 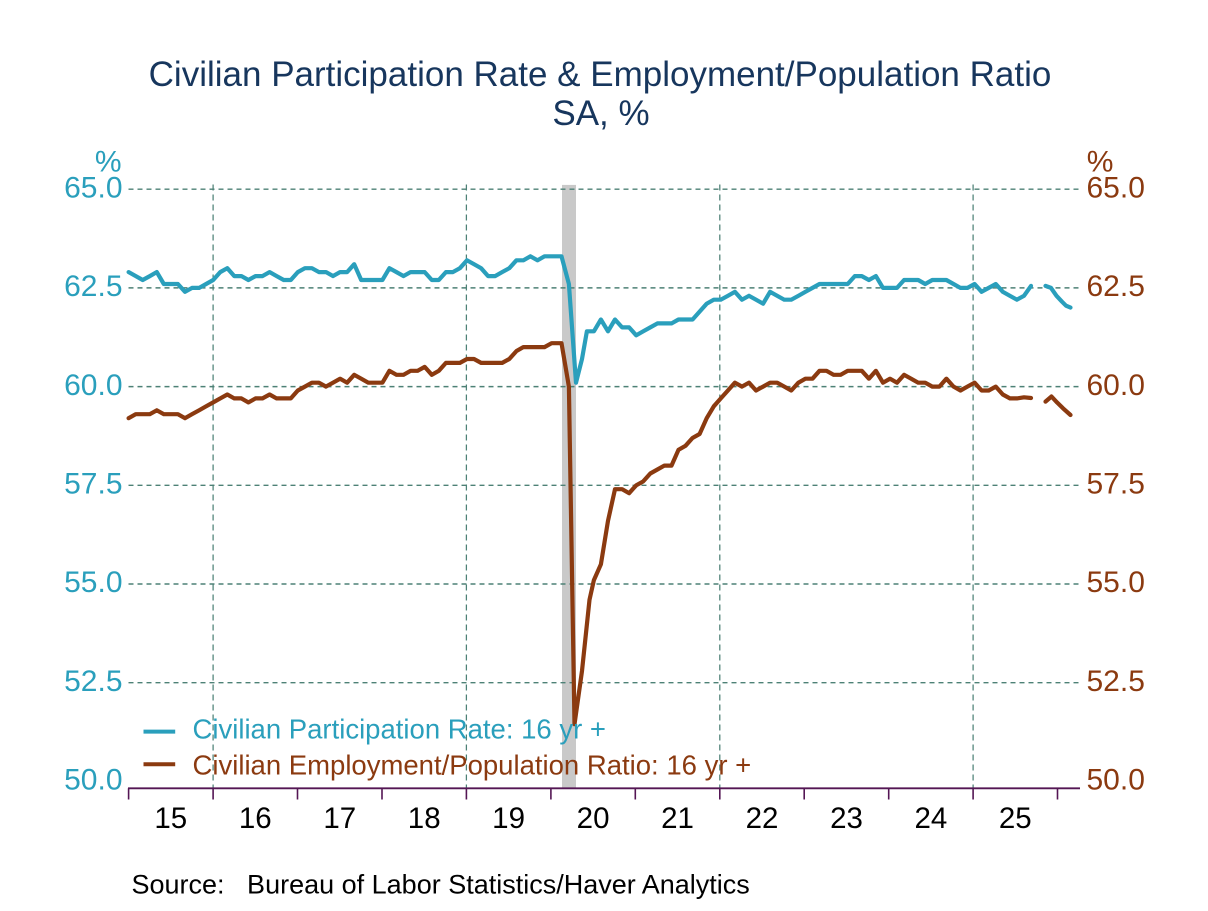 What do you see at coordinates (339, 818) in the screenshot?
I see `svg-text: 17` at bounding box center [339, 818].